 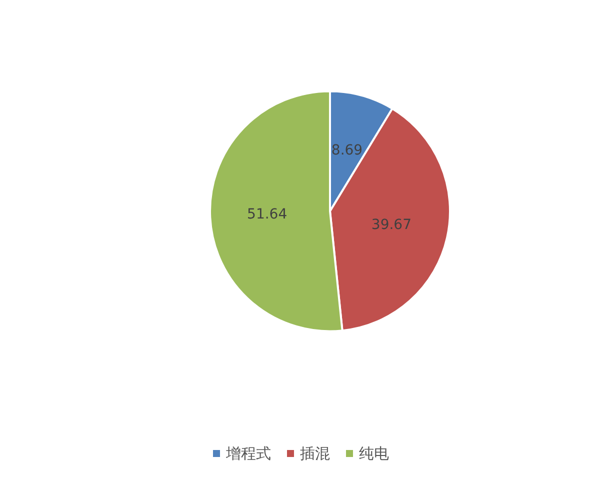 What do you see at coordinates (248, 453) in the screenshot?
I see `legend-label: 增程式` at bounding box center [248, 453].